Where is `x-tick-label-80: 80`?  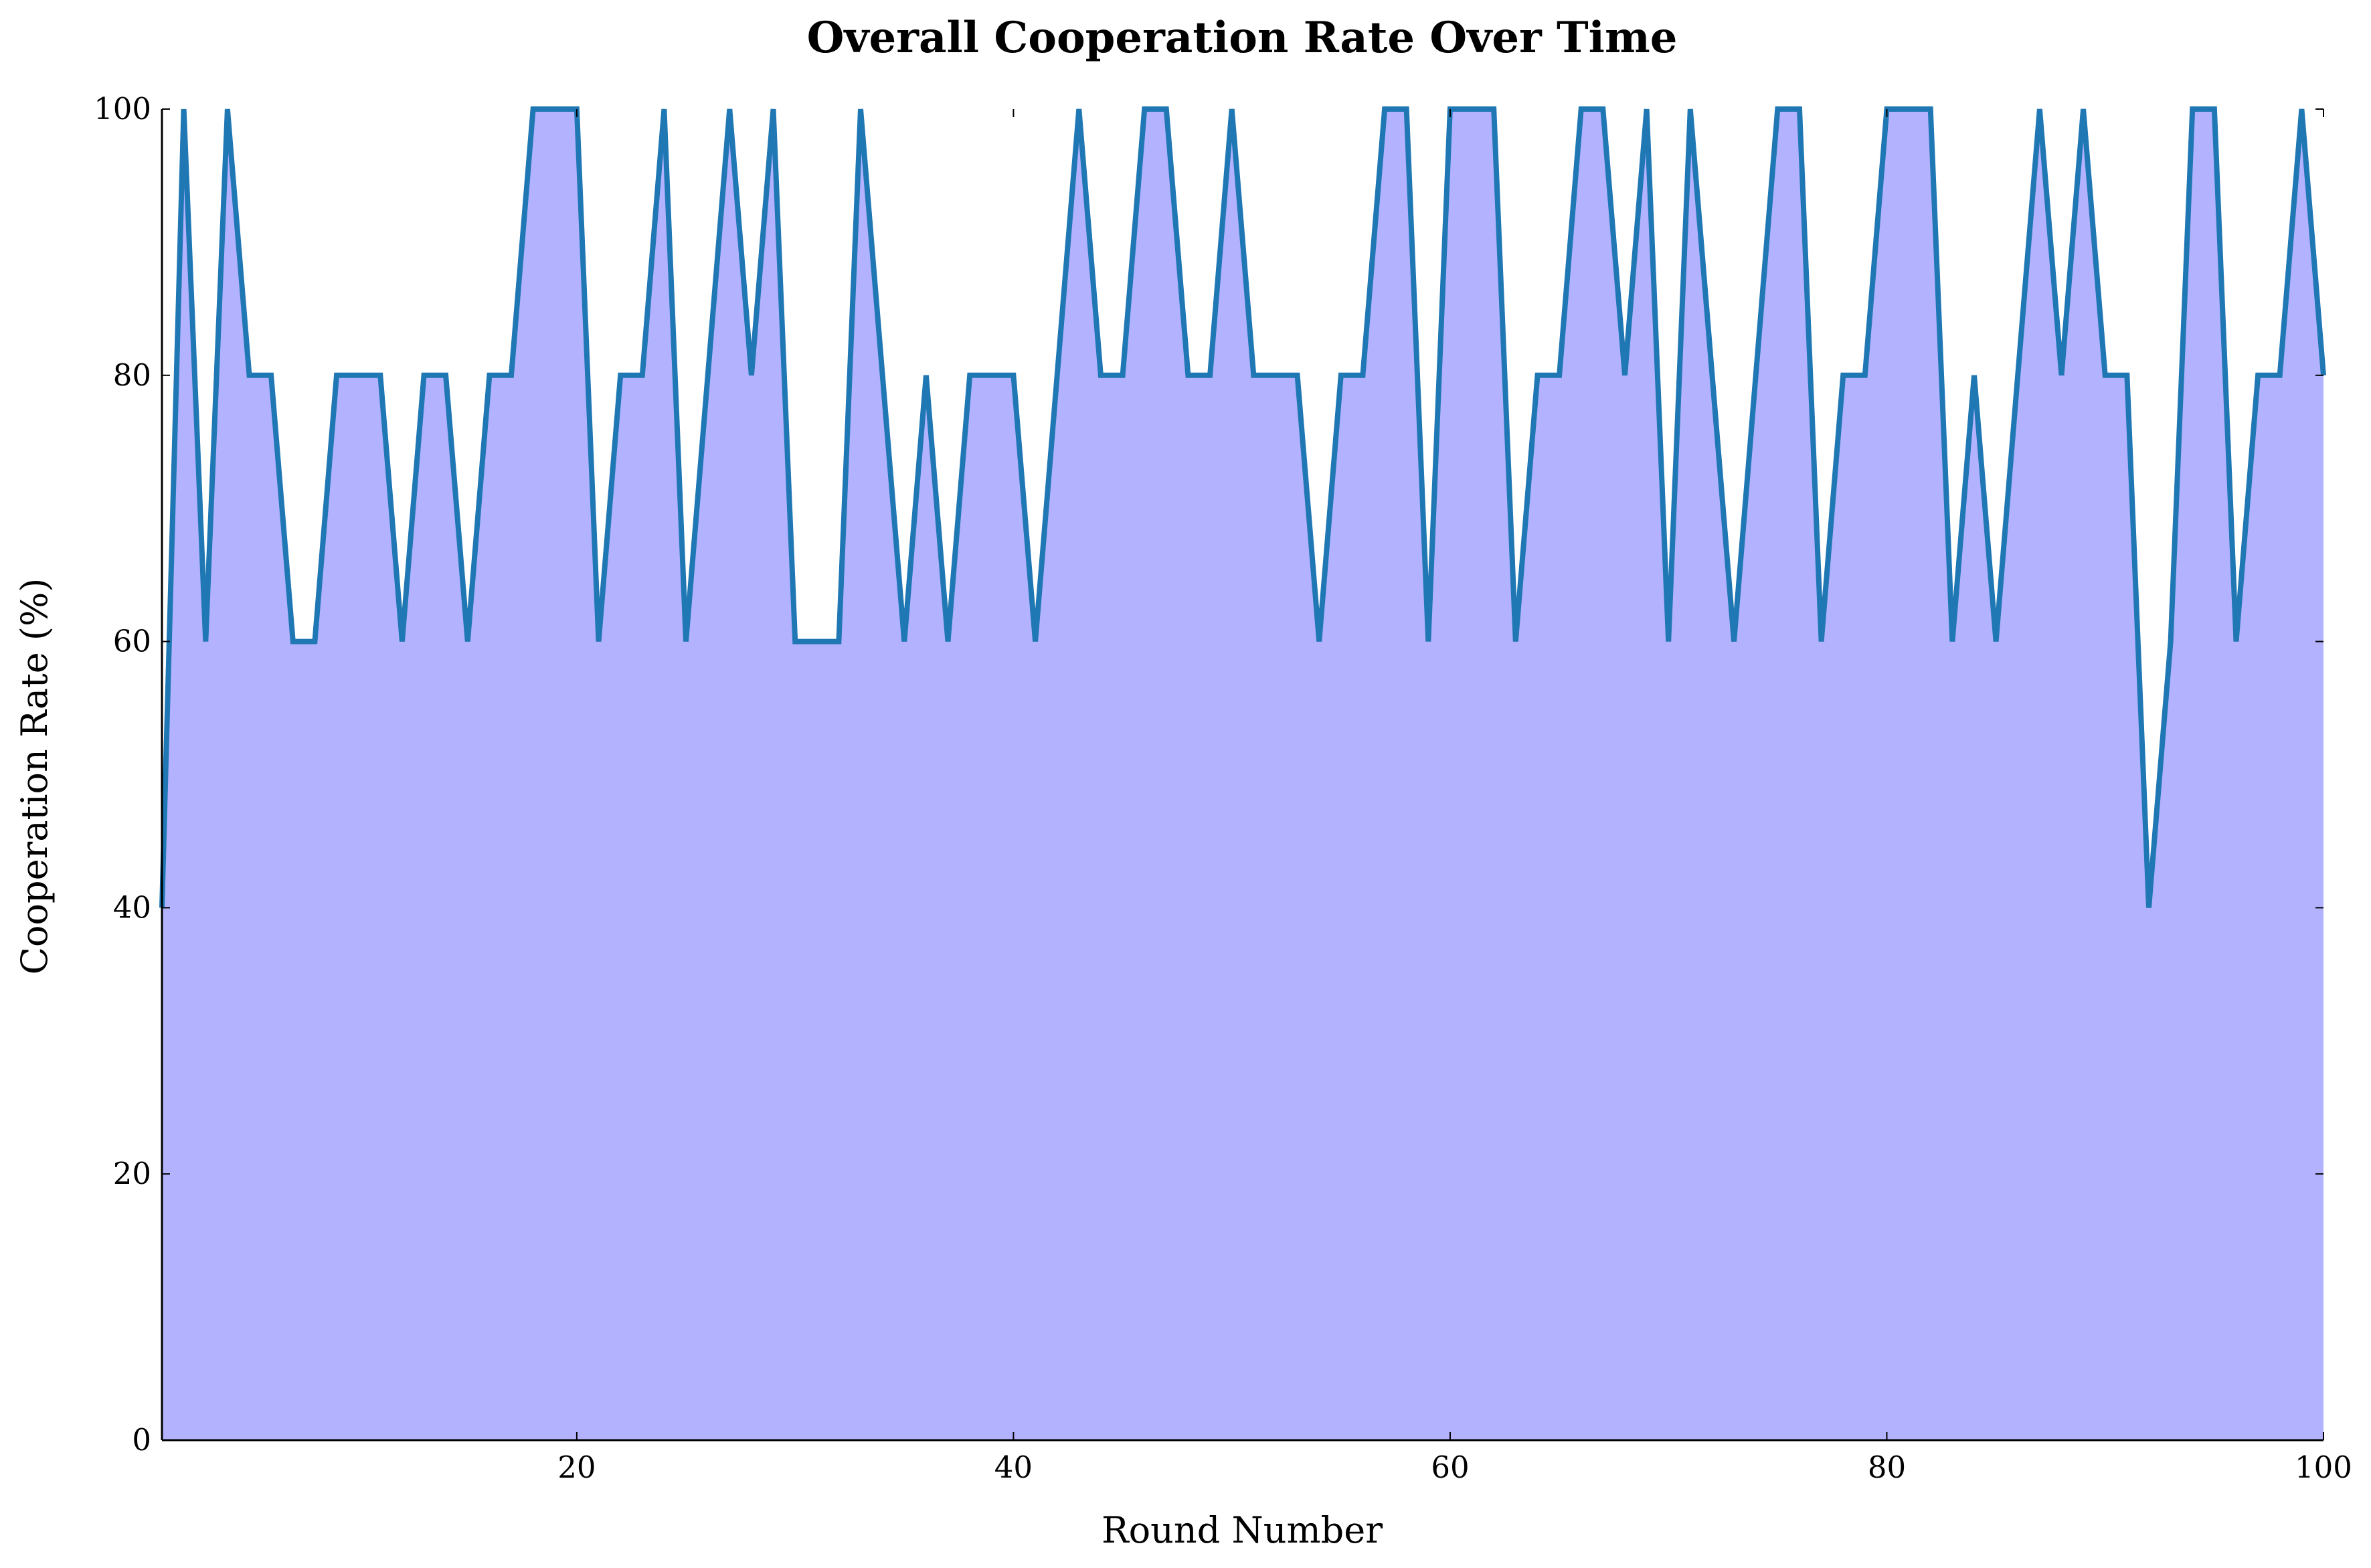
x-tick-label-80: 80 is located at coordinates (1887, 1467).